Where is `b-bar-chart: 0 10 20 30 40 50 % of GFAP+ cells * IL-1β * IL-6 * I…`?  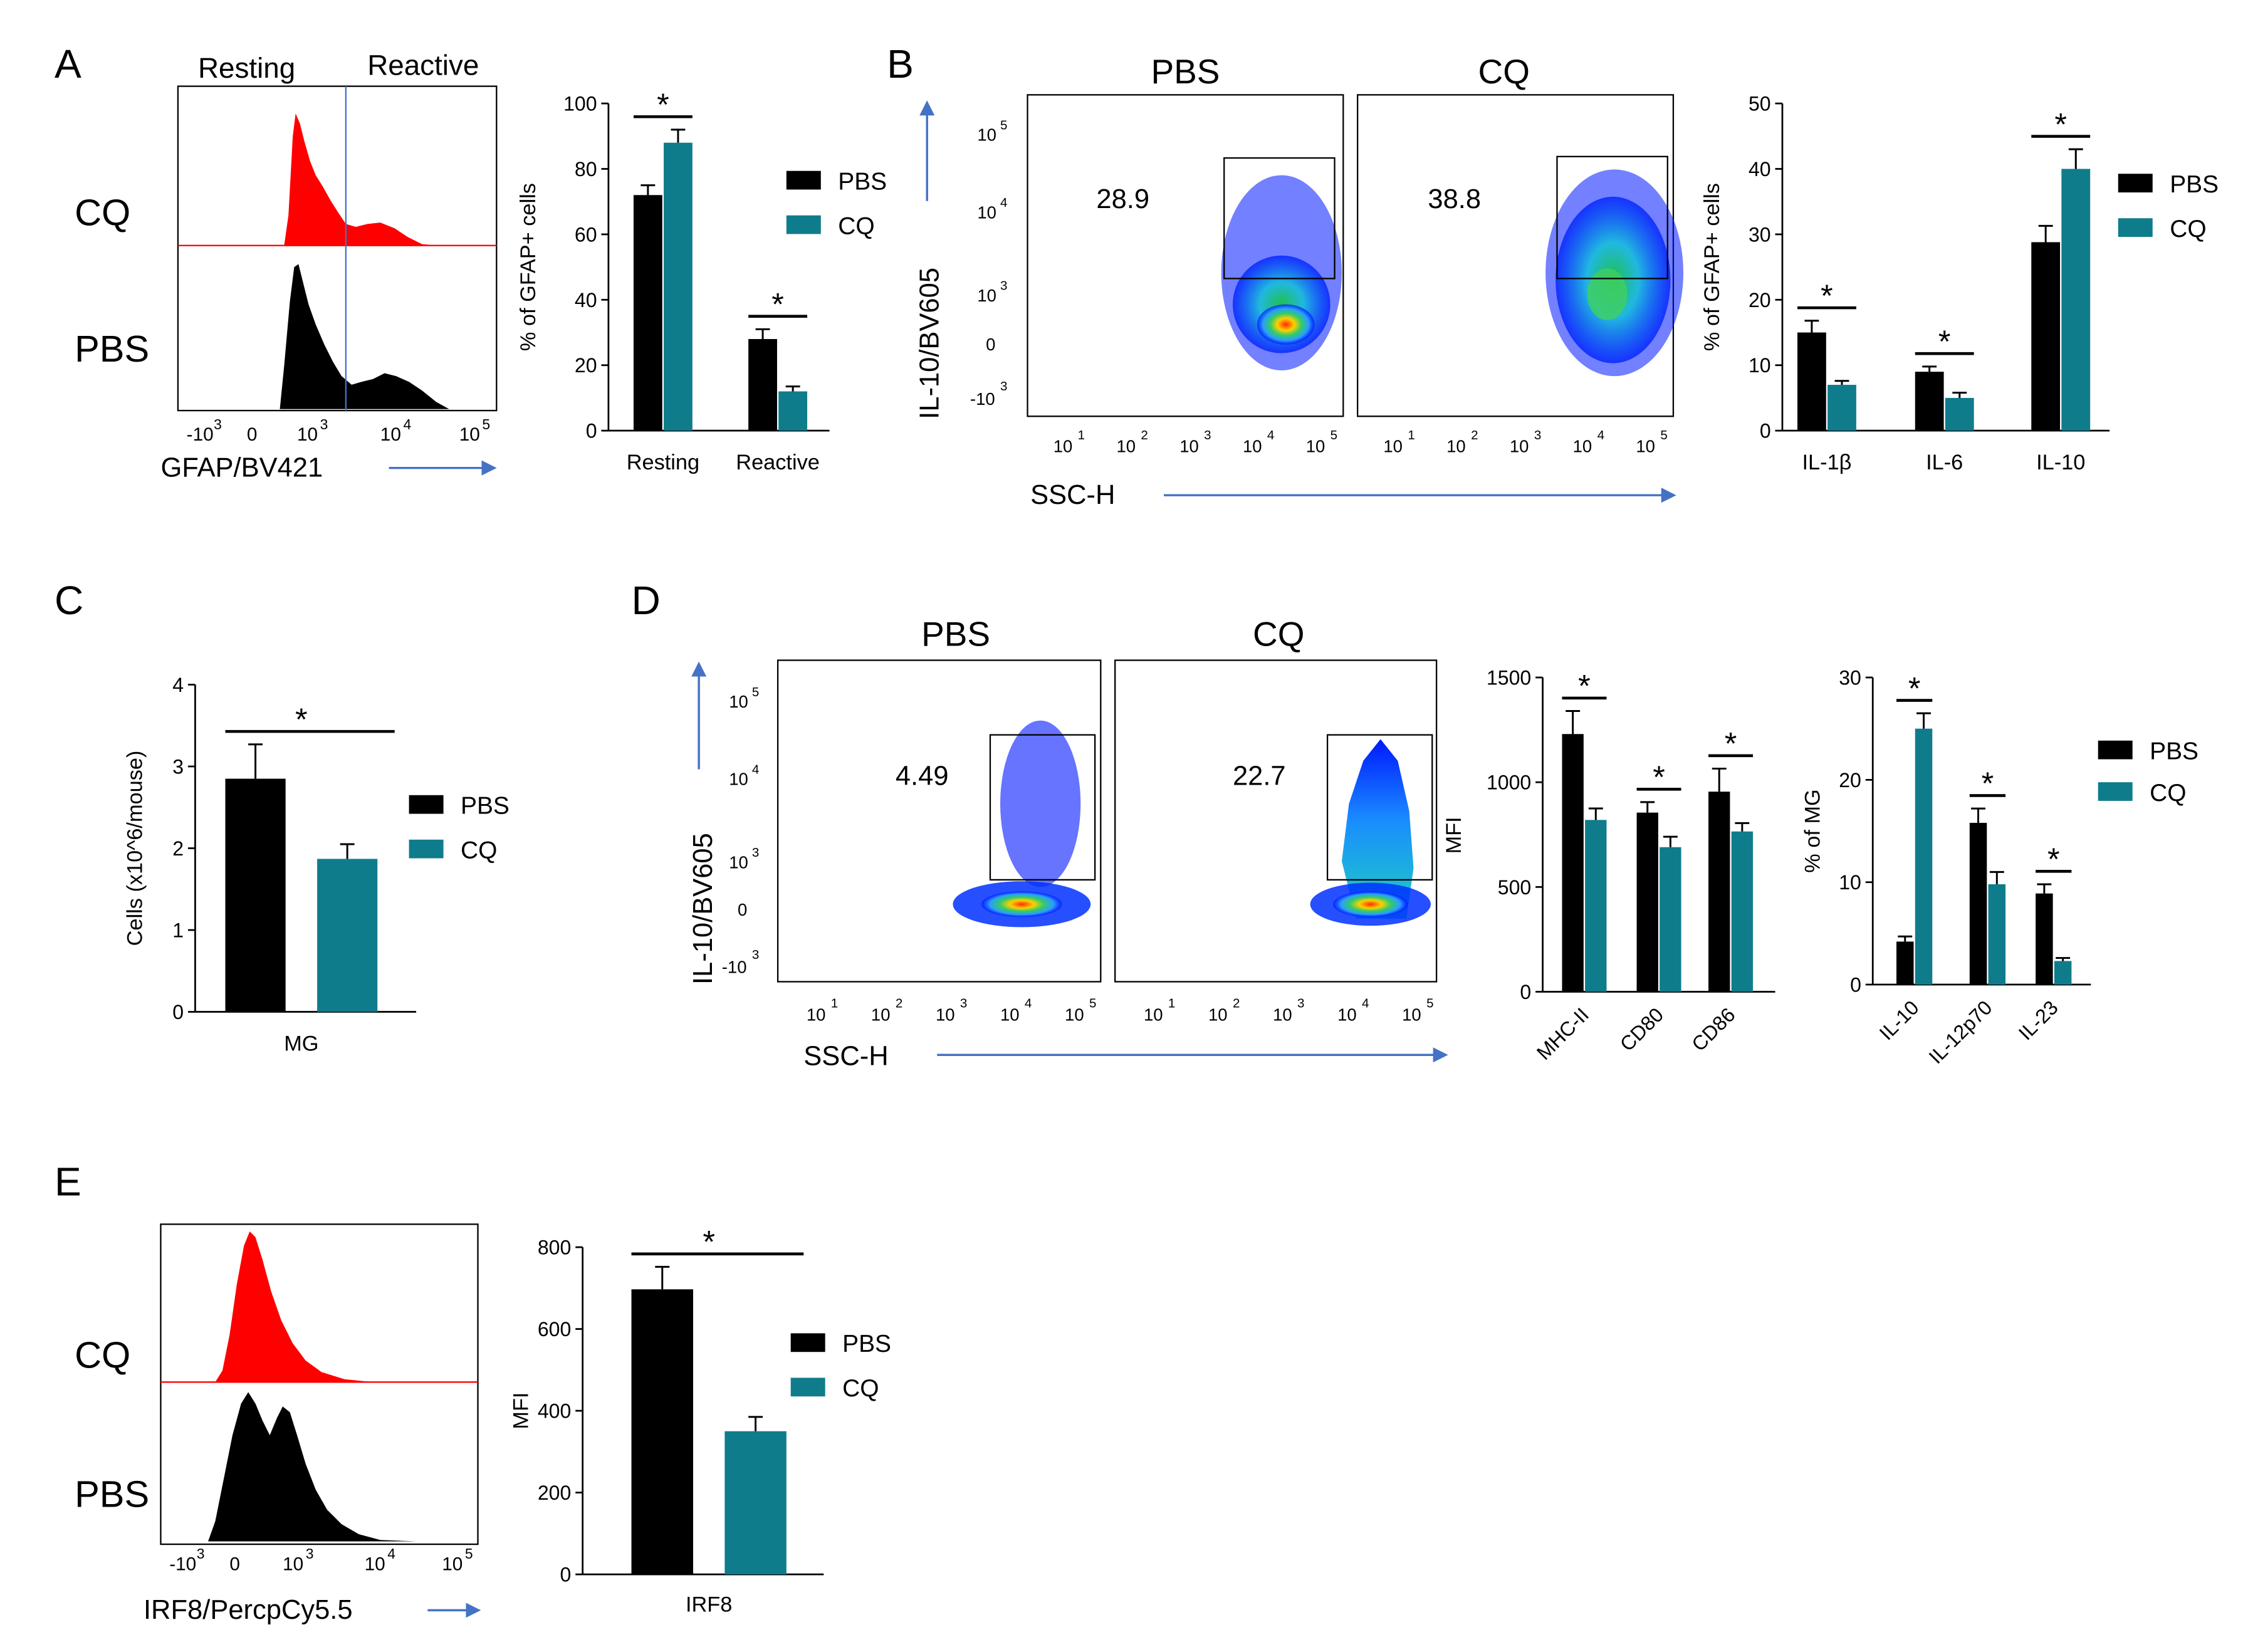
b-bar-chart: 0 10 20 30 40 50 % of GFAP+ cells * IL-1β * IL-6 * I… is located at coordinates (1959, 283).